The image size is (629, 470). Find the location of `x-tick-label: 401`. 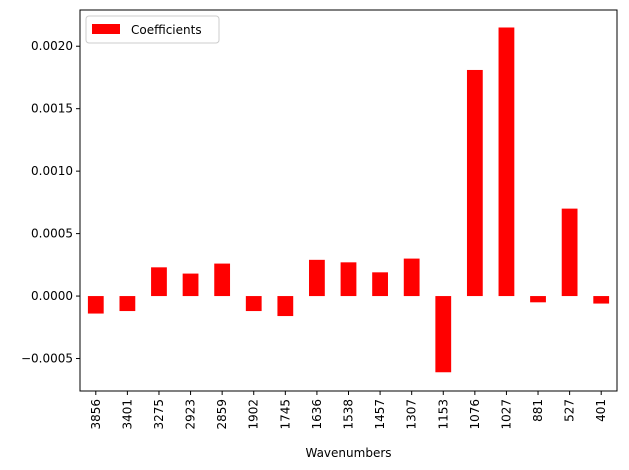

x-tick-label: 401 is located at coordinates (601, 410).